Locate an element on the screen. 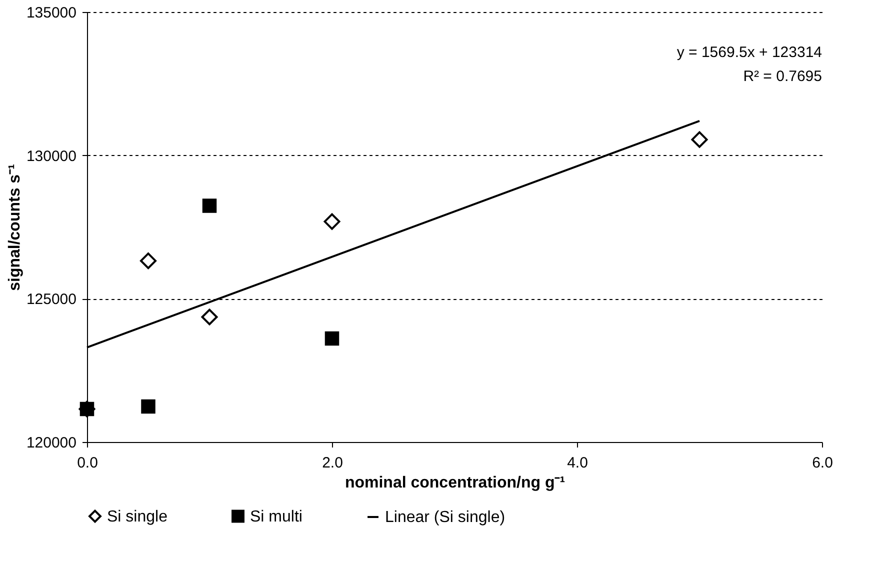 This screenshot has height=588, width=885. annotation: y = 1569.5x + 123314 is located at coordinates (749, 52).